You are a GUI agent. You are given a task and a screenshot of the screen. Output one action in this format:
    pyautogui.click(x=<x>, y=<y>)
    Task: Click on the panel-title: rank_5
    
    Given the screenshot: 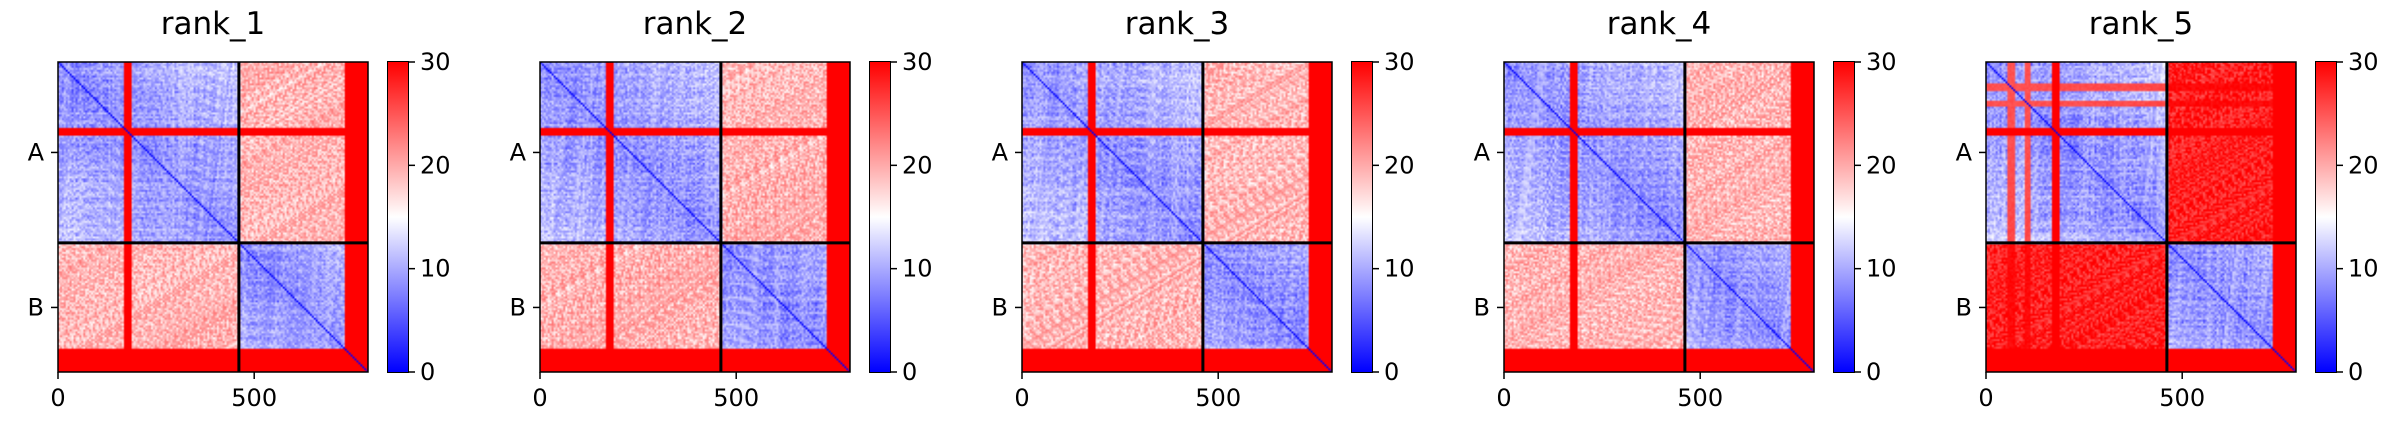 What is the action you would take?
    pyautogui.click(x=2141, y=24)
    